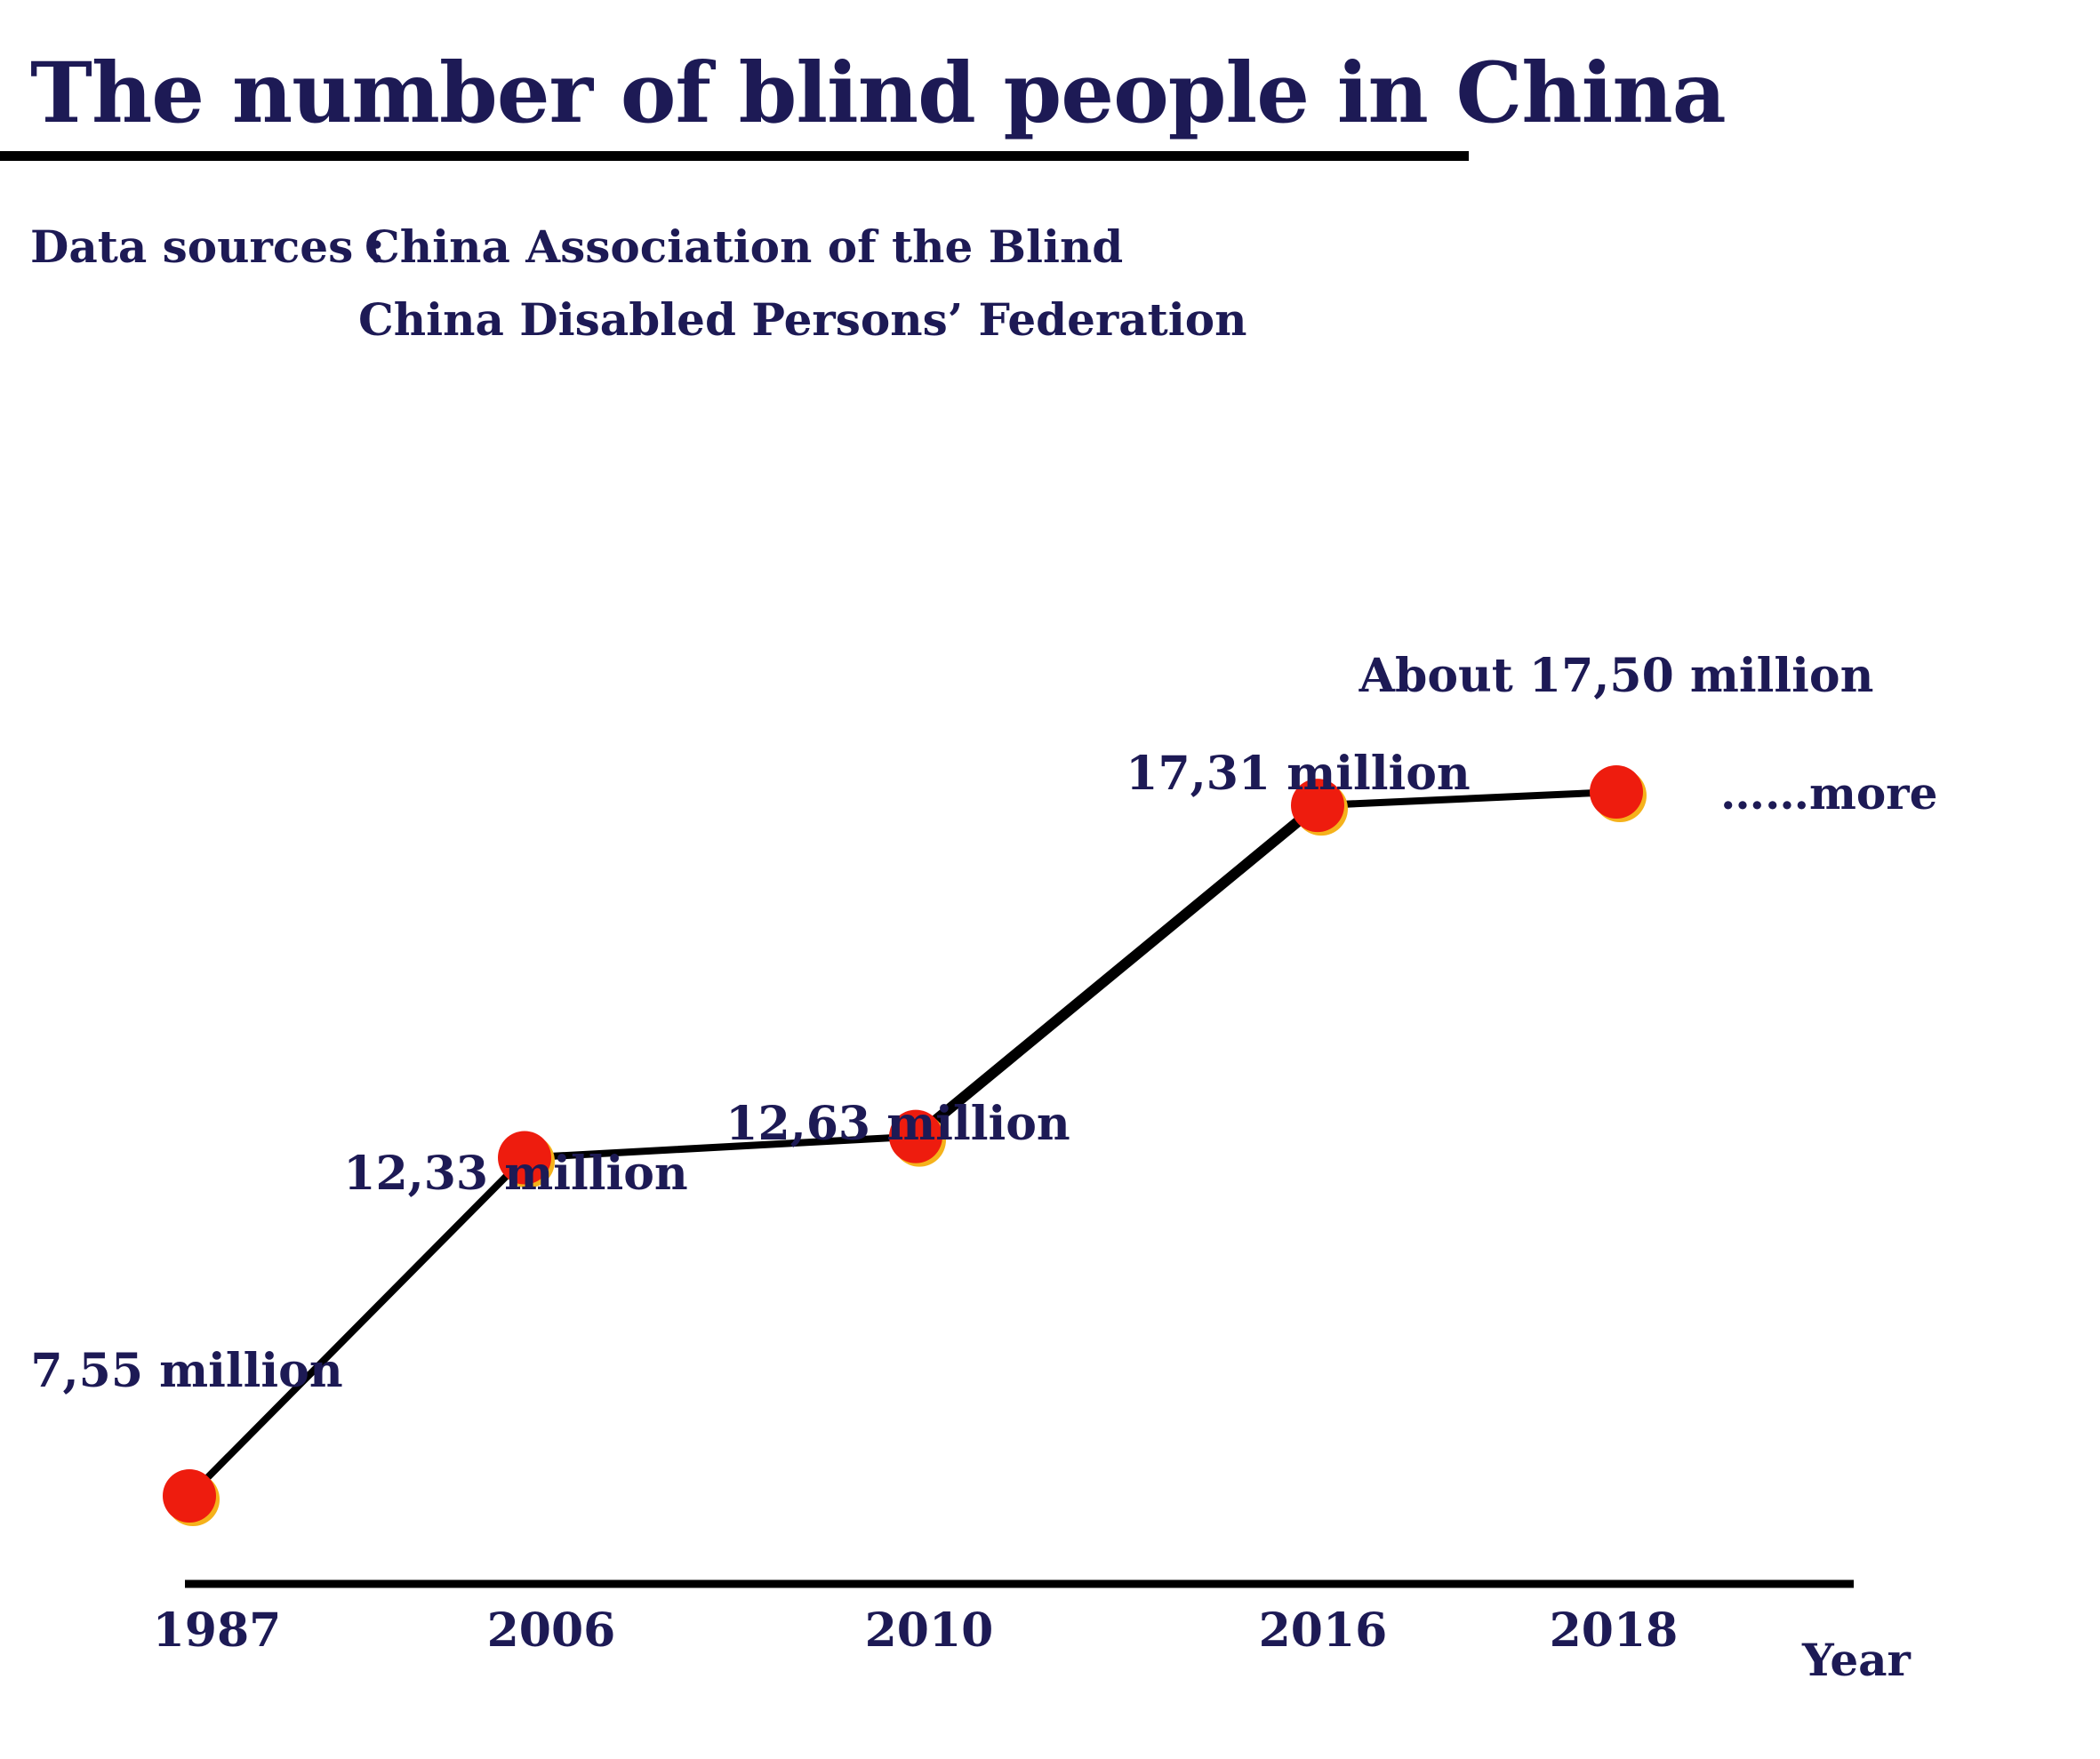 Image resolution: width=2100 pixels, height=1759 pixels. What do you see at coordinates (1857, 1660) in the screenshot?
I see `x-axis-label: Year` at bounding box center [1857, 1660].